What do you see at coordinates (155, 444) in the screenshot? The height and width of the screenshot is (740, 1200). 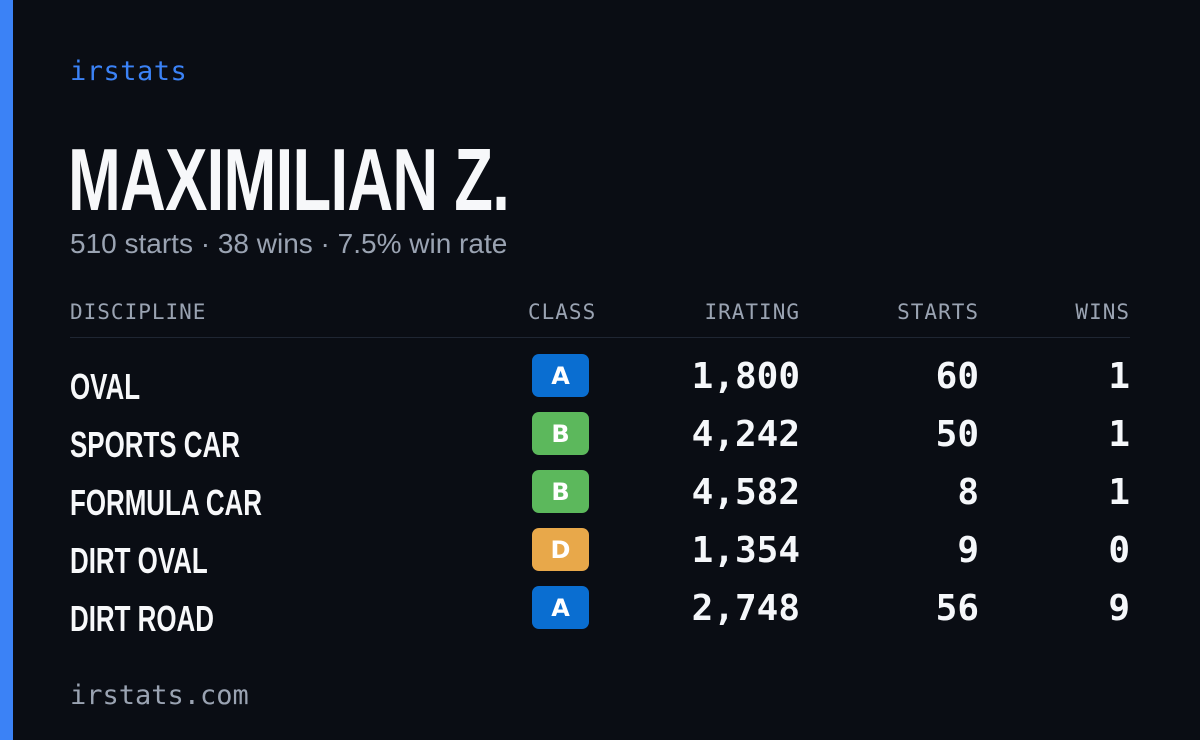 I see `discipline-name: SPORTS CAR` at bounding box center [155, 444].